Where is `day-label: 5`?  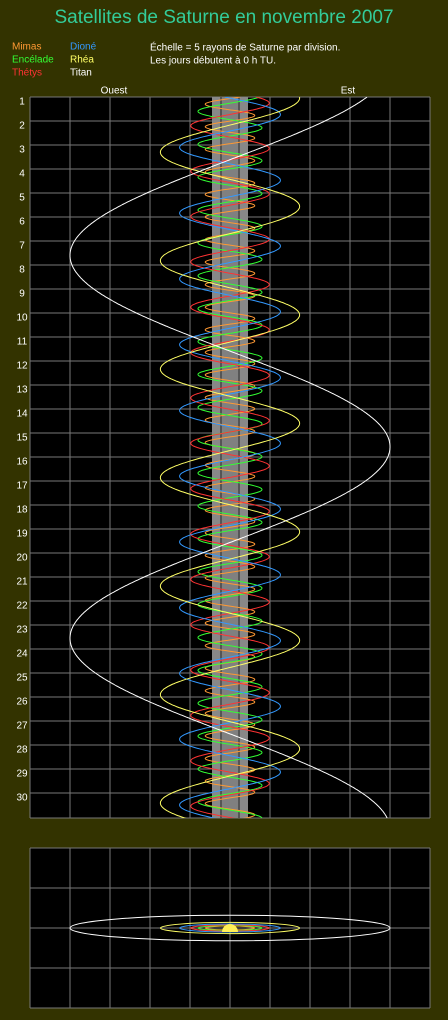
day-label: 5 is located at coordinates (22, 198).